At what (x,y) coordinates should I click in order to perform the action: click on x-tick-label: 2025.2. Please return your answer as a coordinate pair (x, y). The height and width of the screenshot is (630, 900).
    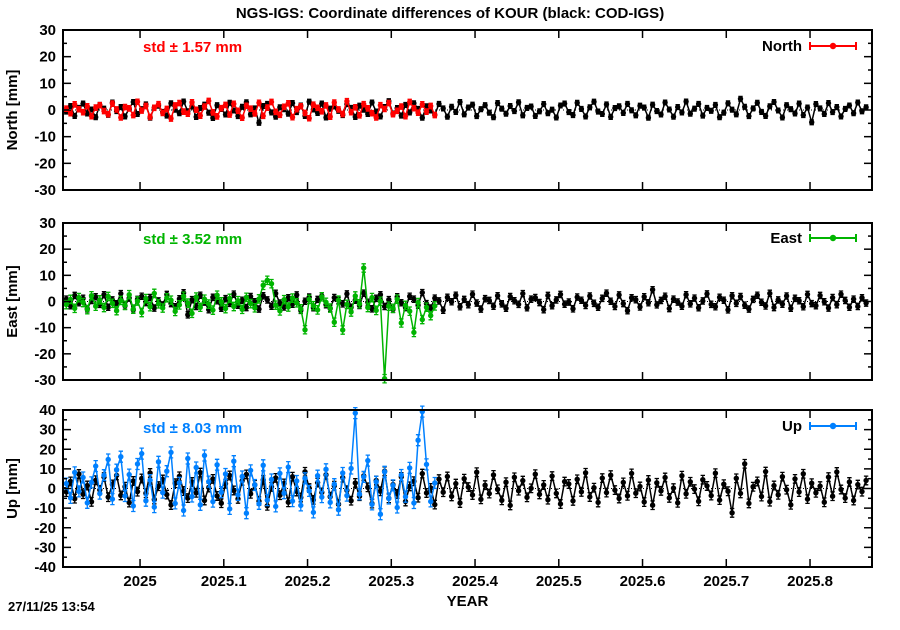
    Looking at the image, I should click on (308, 581).